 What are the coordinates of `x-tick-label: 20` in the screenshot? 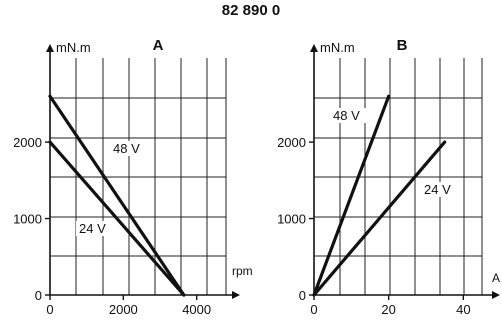 It's located at (388, 309).